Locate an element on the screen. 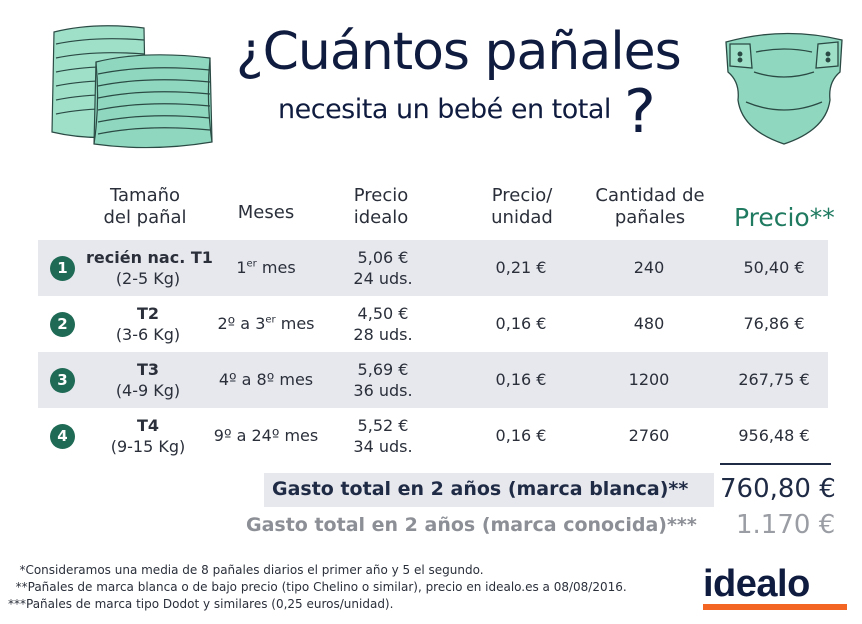 The image size is (862, 624). col-header-months: Meses is located at coordinates (266, 212).